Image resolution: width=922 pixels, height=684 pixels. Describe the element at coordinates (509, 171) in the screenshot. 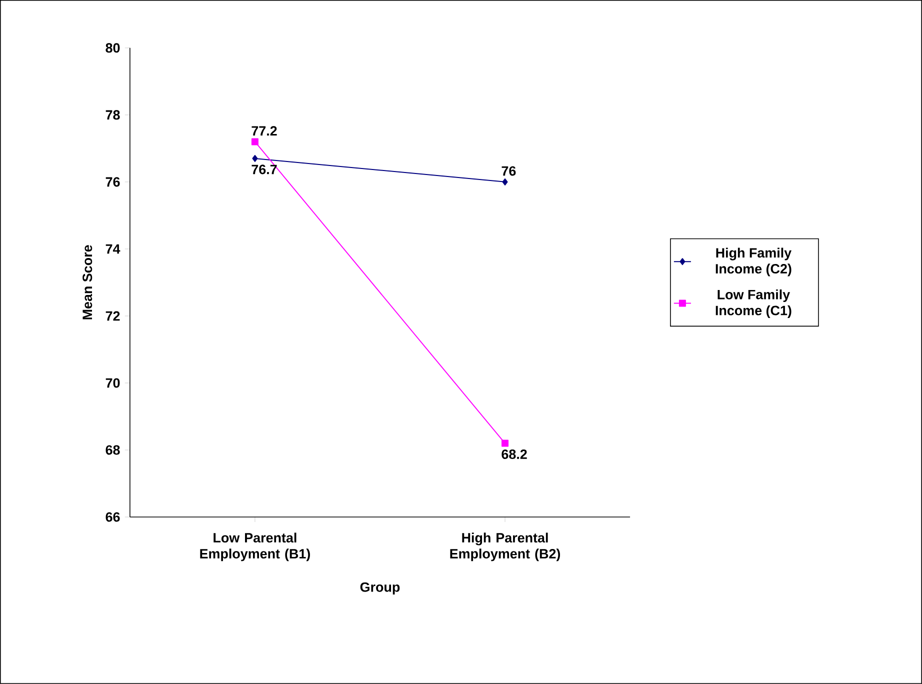

I see `data-label: 76` at that location.